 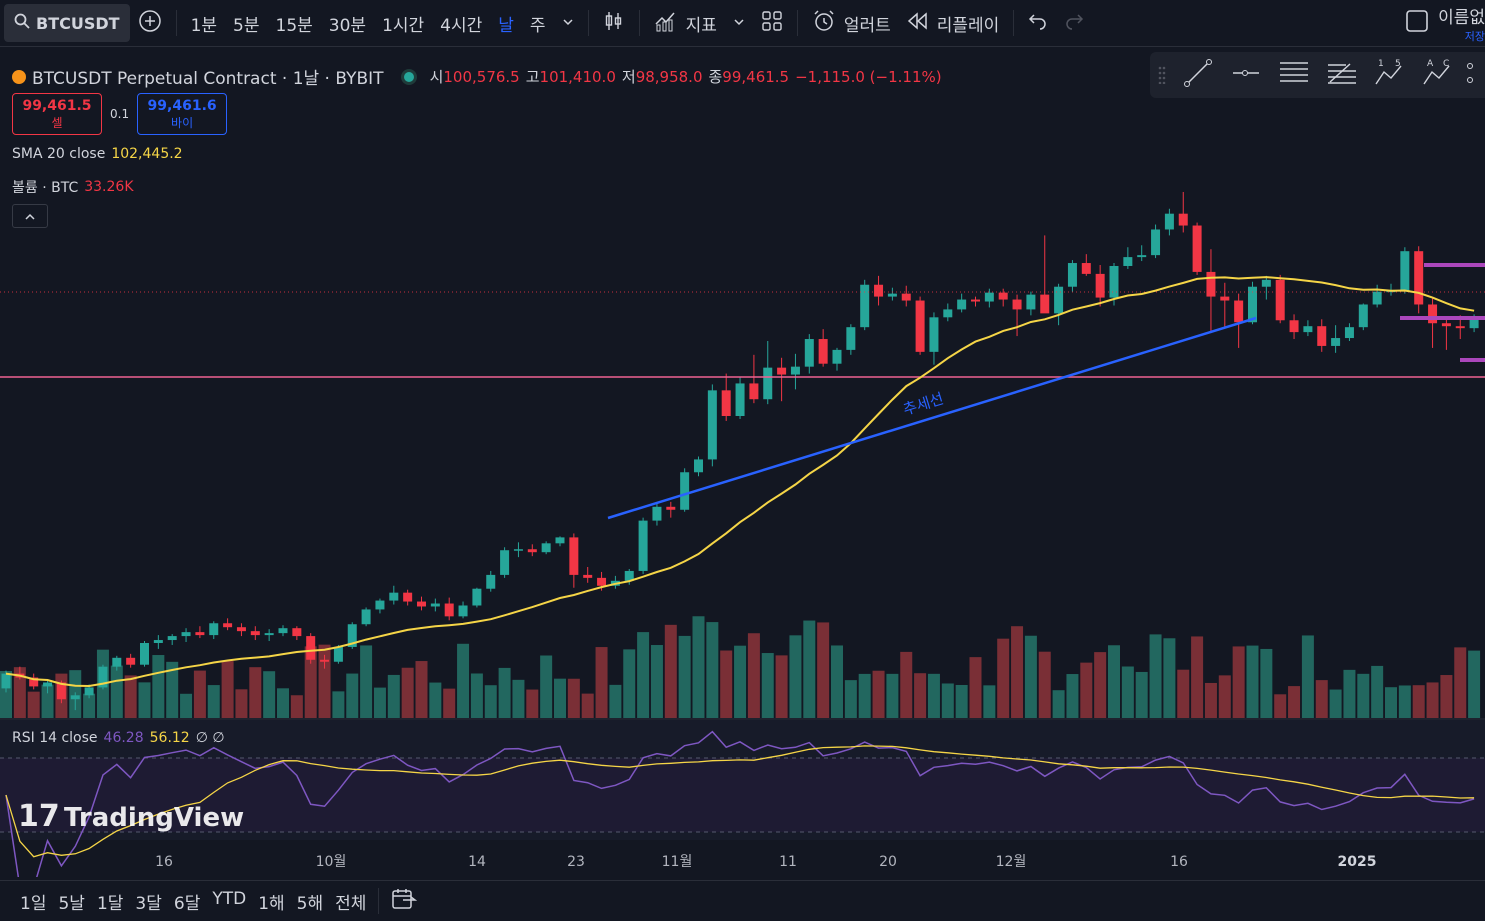 I want to click on tradingview-watermark: 17 TradingView, so click(x=131, y=816).